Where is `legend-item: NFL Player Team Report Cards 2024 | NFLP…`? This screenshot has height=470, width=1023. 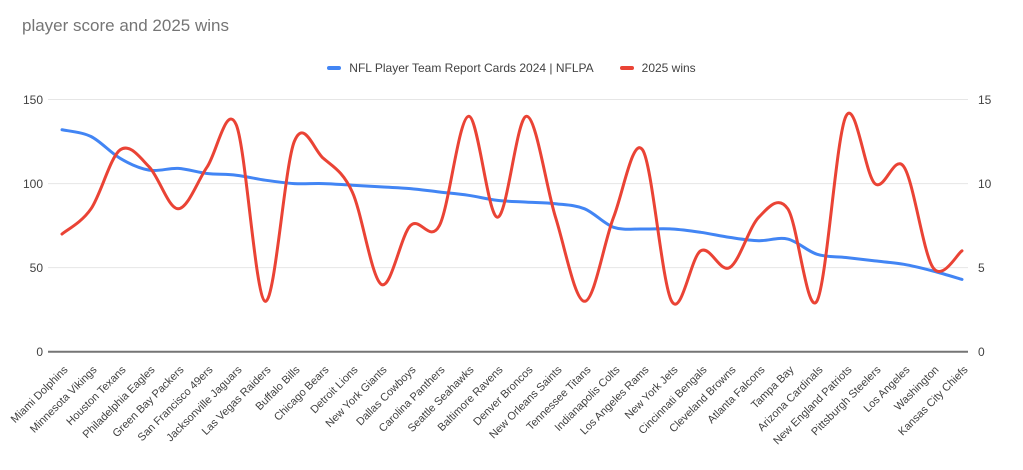
legend-item: NFL Player Team Report Cards 2024 | NFLP… is located at coordinates (460, 68).